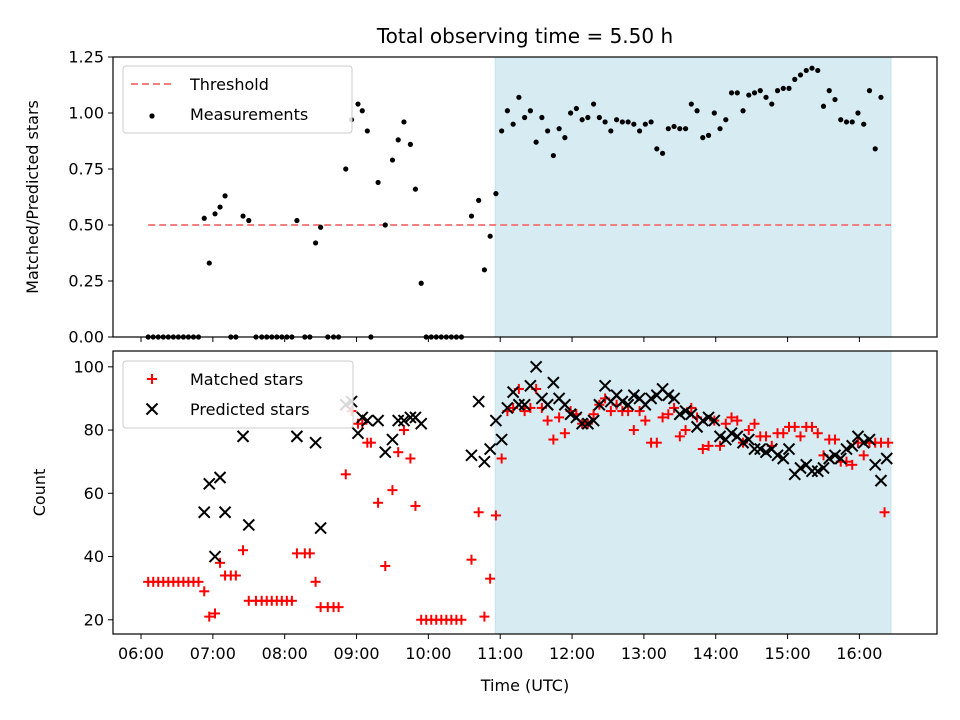 The height and width of the screenshot is (720, 960). Describe the element at coordinates (238, 394) in the screenshot. I see `counts-legend-box` at that location.